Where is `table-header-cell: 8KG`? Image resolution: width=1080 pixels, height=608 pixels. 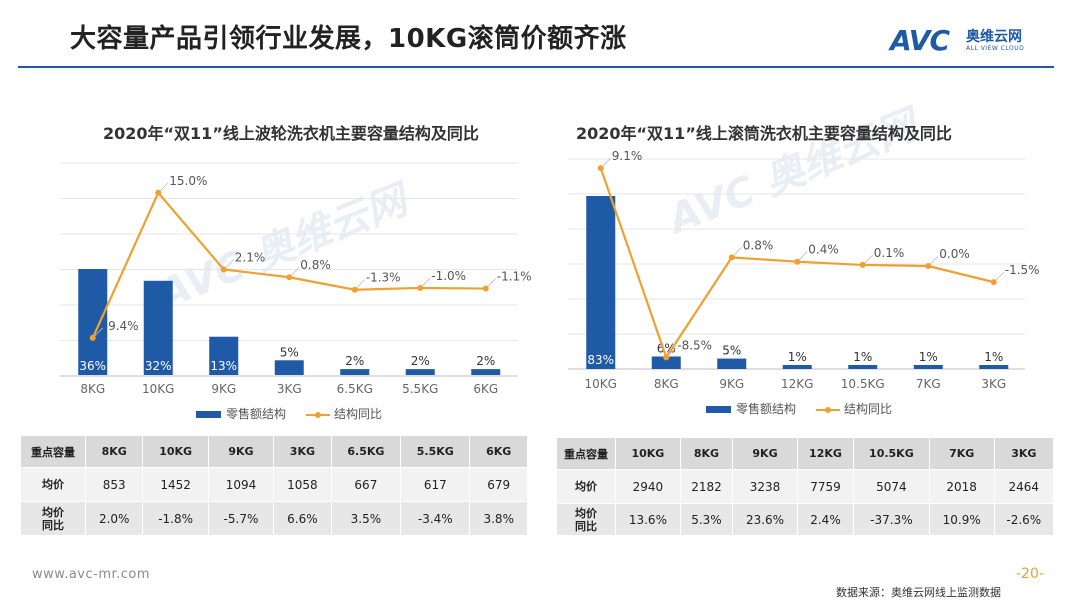 table-header-cell: 8KG is located at coordinates (114, 451).